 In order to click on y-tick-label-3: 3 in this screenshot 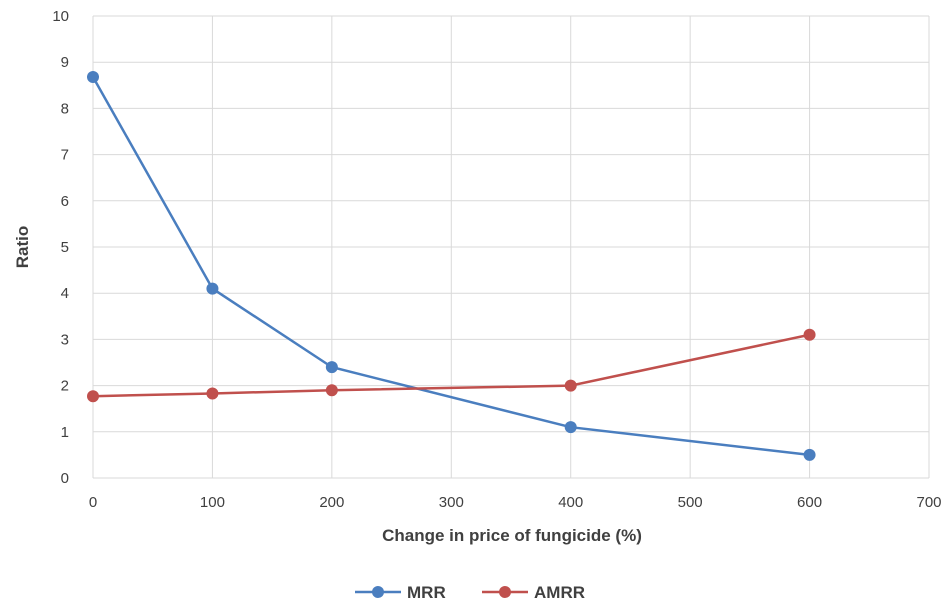, I will do `click(65, 339)`.